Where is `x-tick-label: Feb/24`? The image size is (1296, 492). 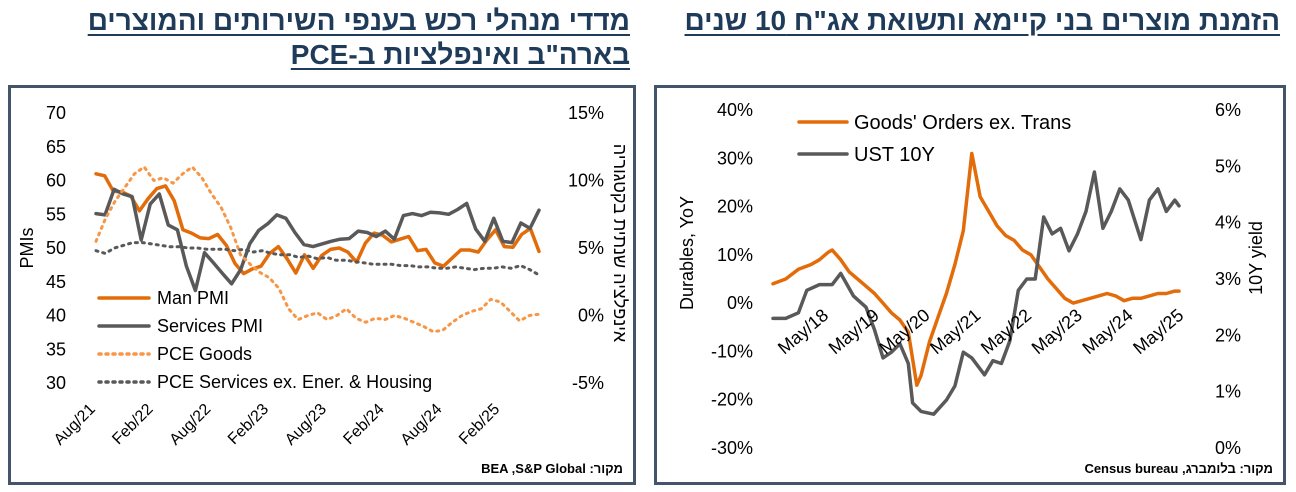
x-tick-label: Feb/24 is located at coordinates (363, 424).